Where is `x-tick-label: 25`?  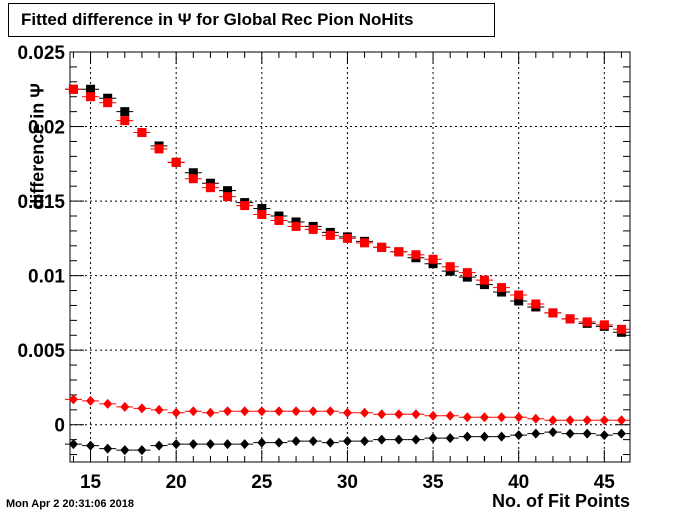
x-tick-label: 25 is located at coordinates (262, 482).